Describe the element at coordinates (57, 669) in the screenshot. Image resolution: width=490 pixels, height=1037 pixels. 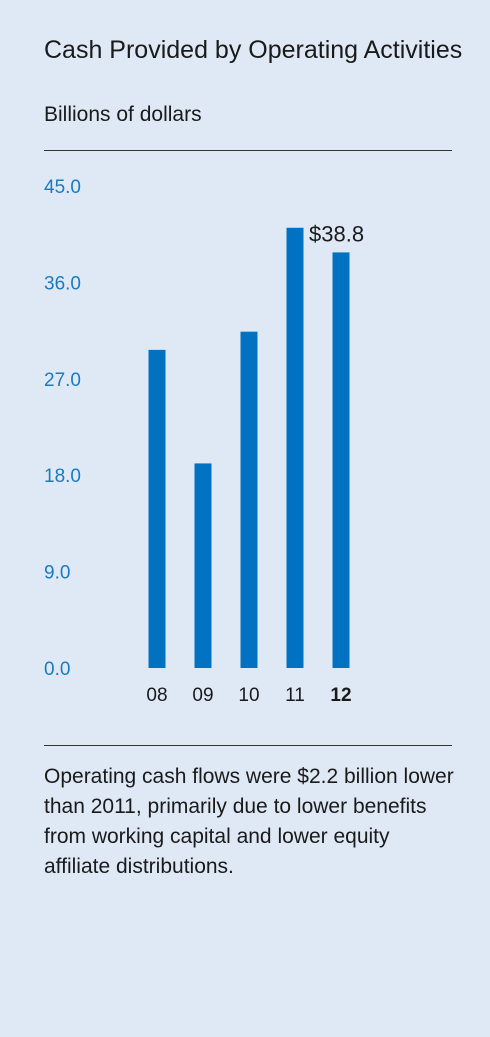
I see `y-tick-label: 0.0` at that location.